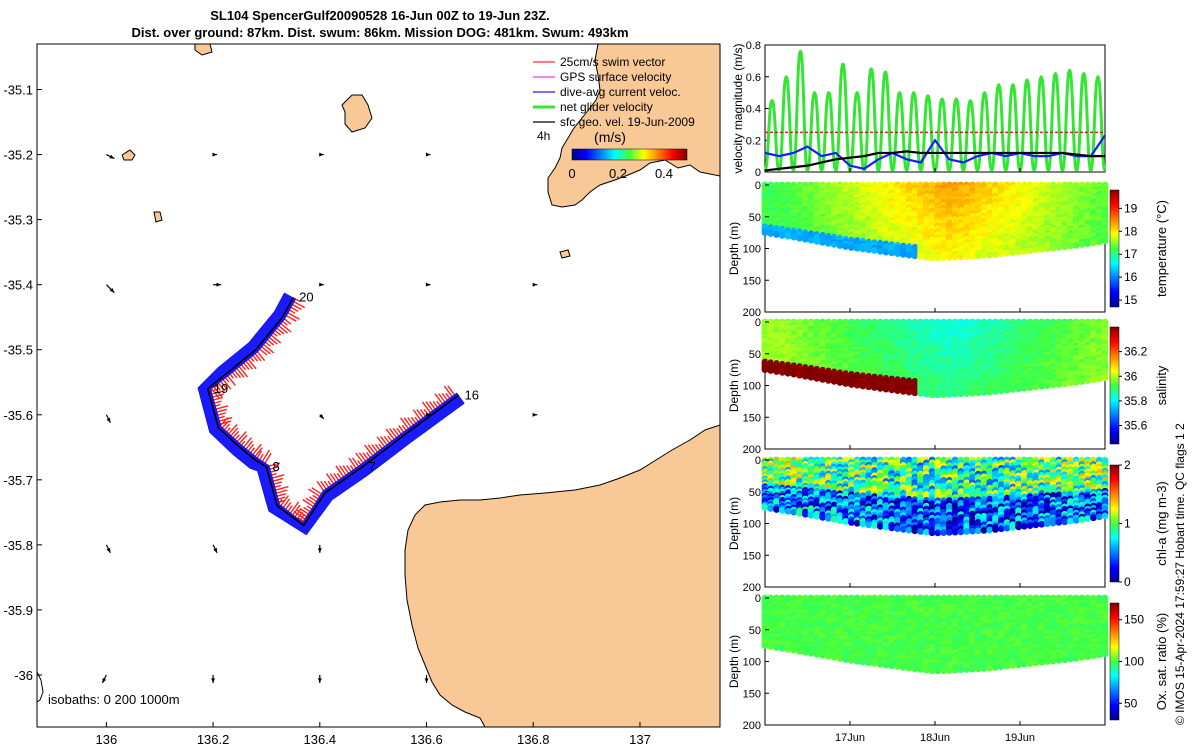  Describe the element at coordinates (357, 113) in the screenshot. I see `land-island-wedge` at that location.